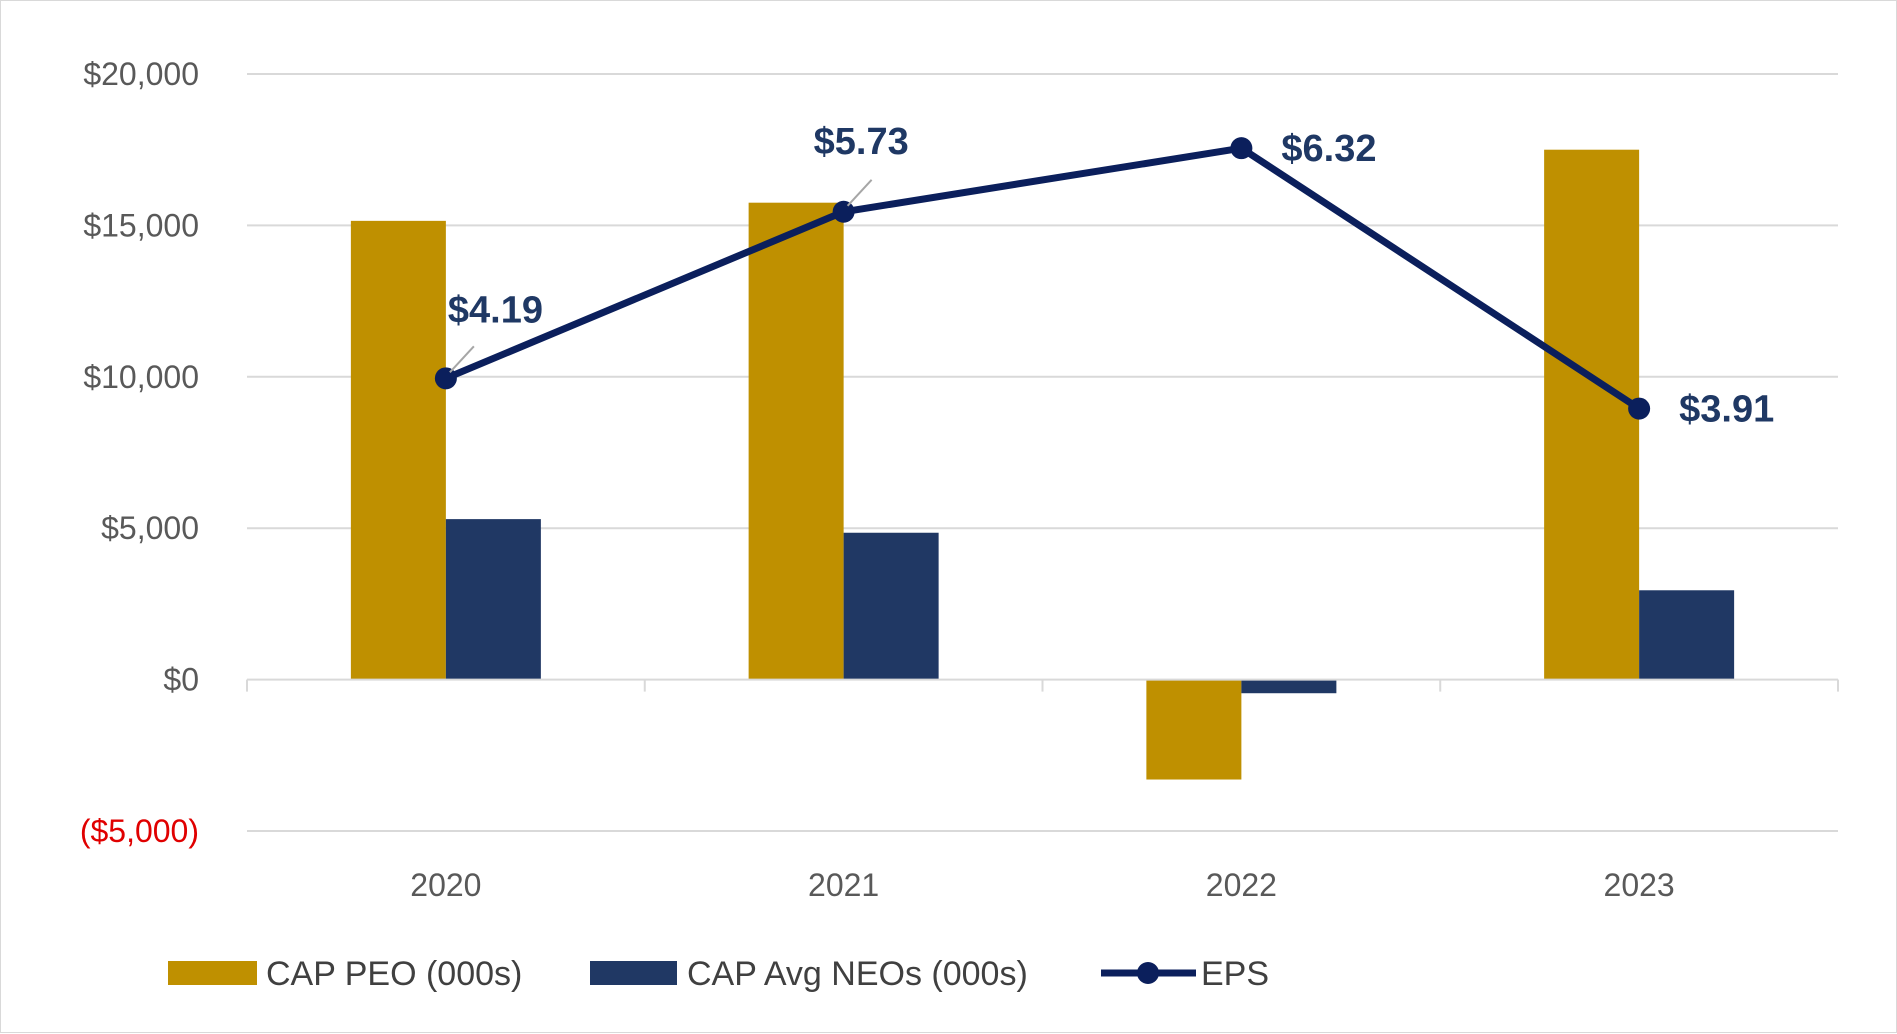 The image size is (1897, 1034). I want to click on eps-data-label-2022: $6.32, so click(1328, 149).